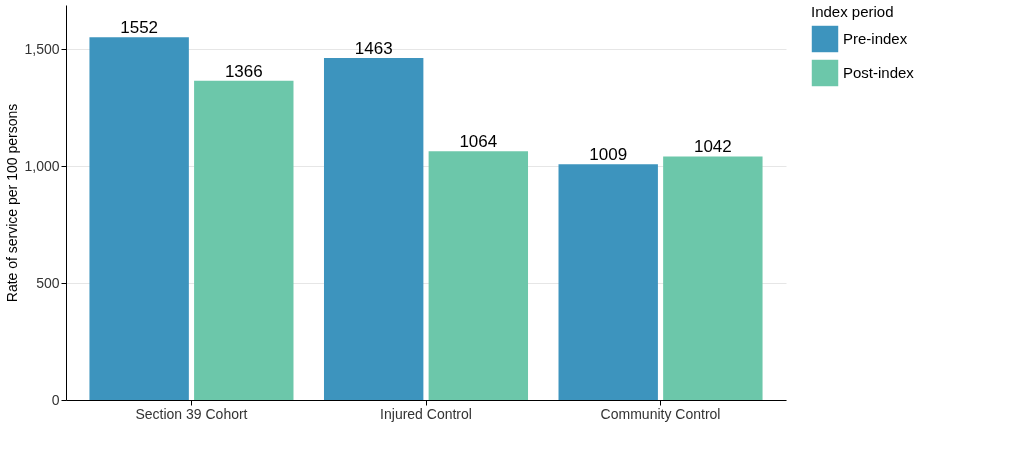  I want to click on data-label: 1042, so click(712, 147).